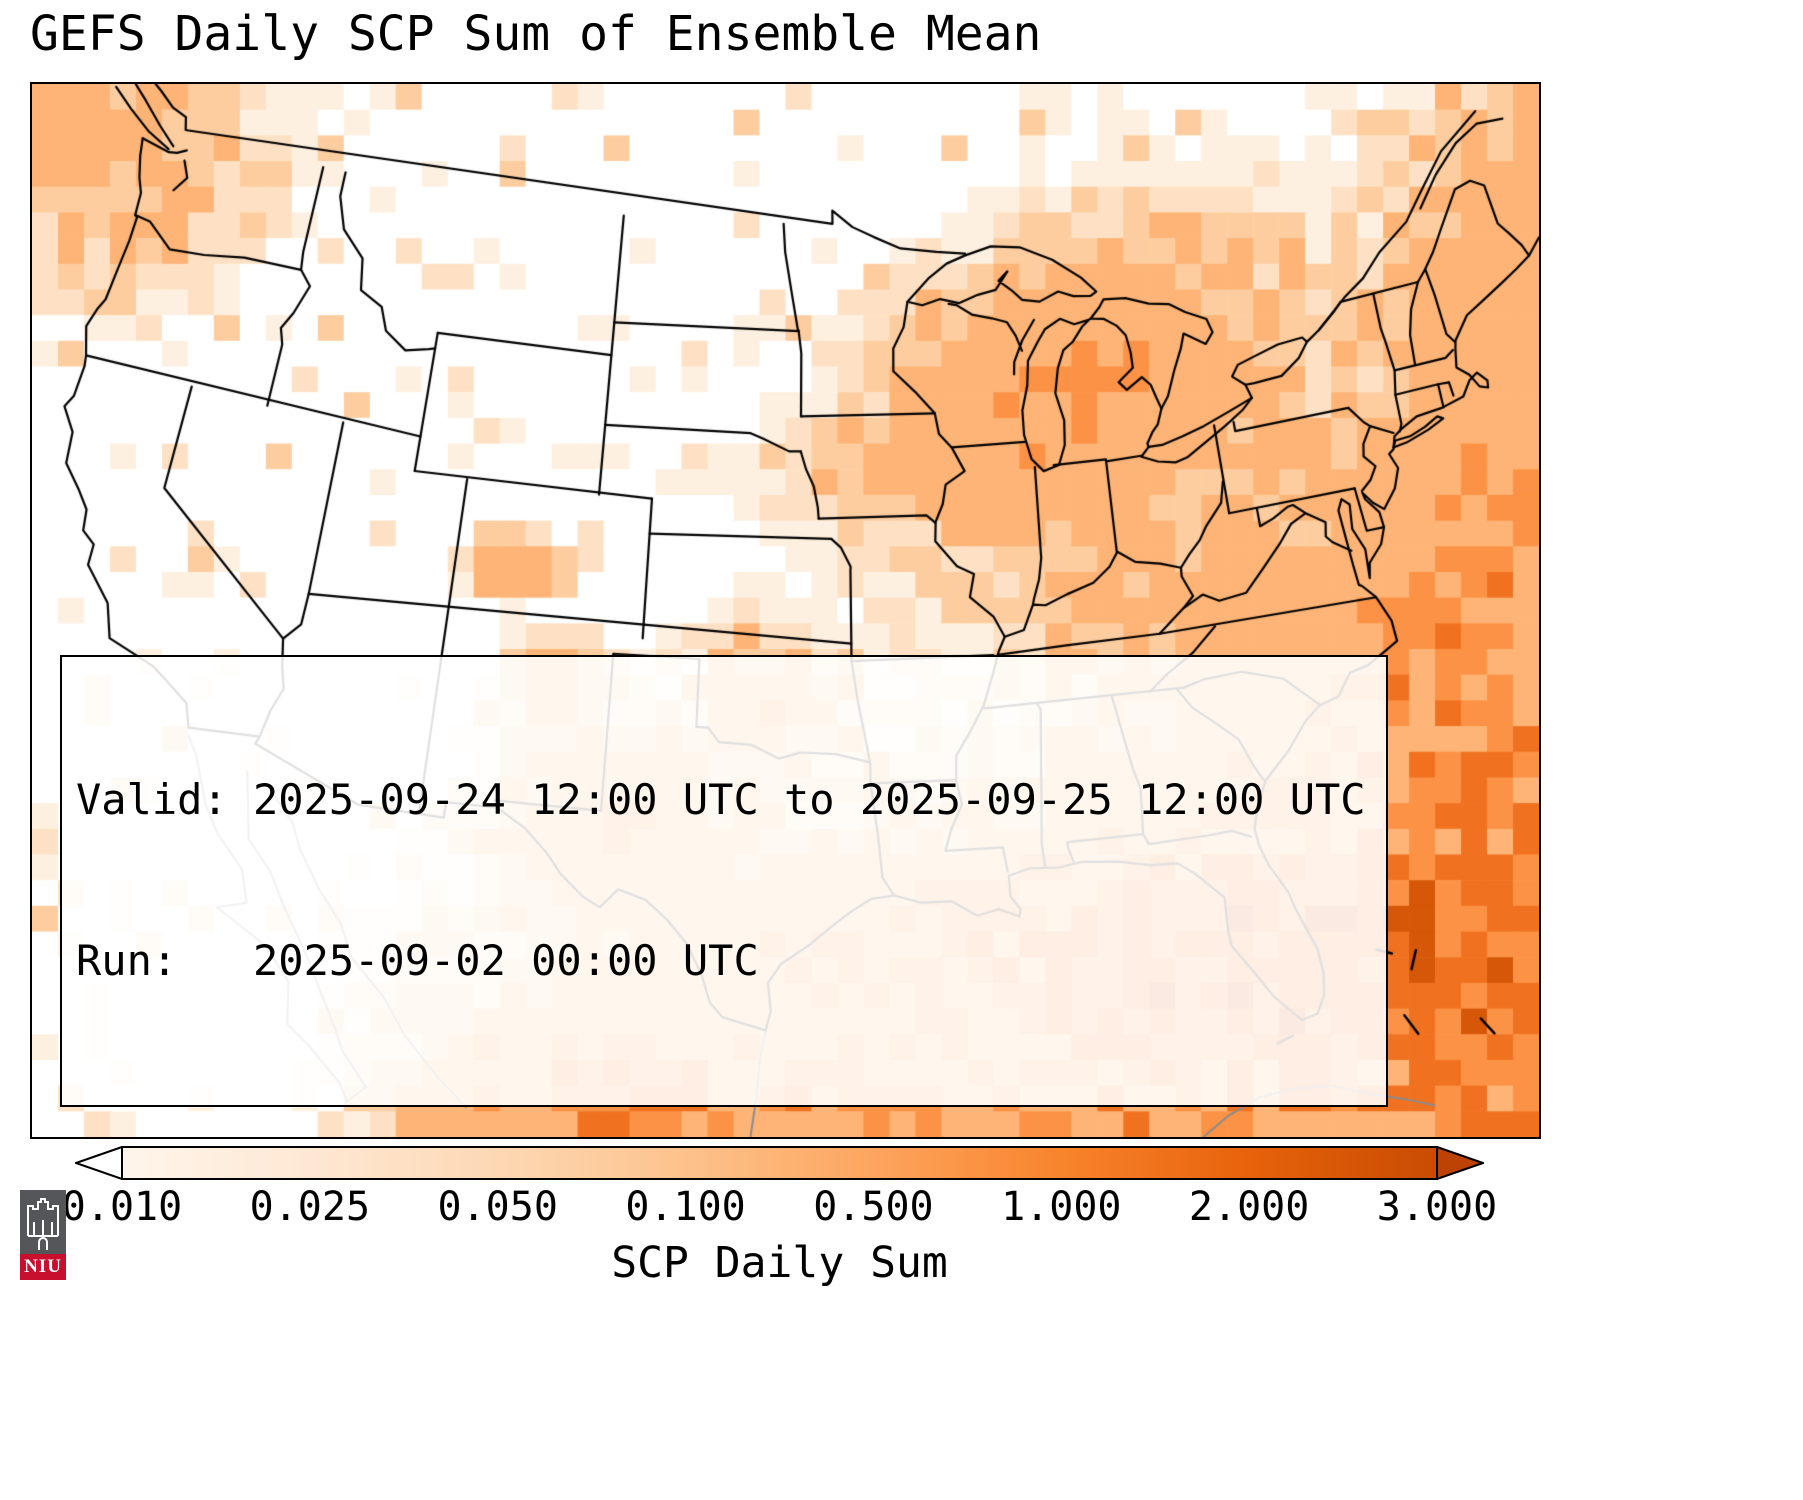 The width and height of the screenshot is (1803, 1500). What do you see at coordinates (873, 1207) in the screenshot?
I see `colorbar-tick: 0.500` at bounding box center [873, 1207].